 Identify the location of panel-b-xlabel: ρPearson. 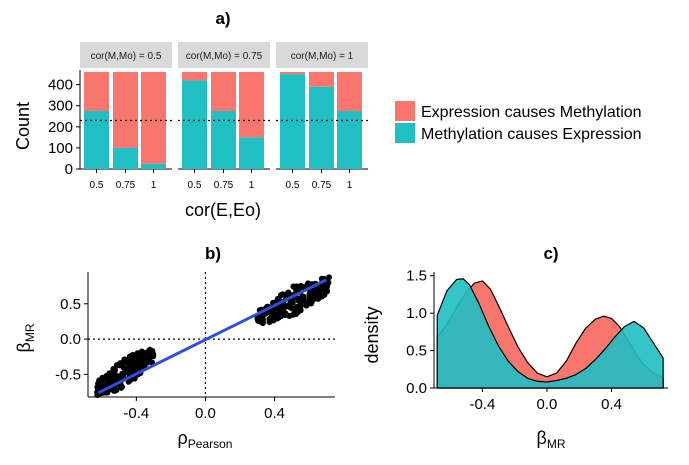
(205, 439).